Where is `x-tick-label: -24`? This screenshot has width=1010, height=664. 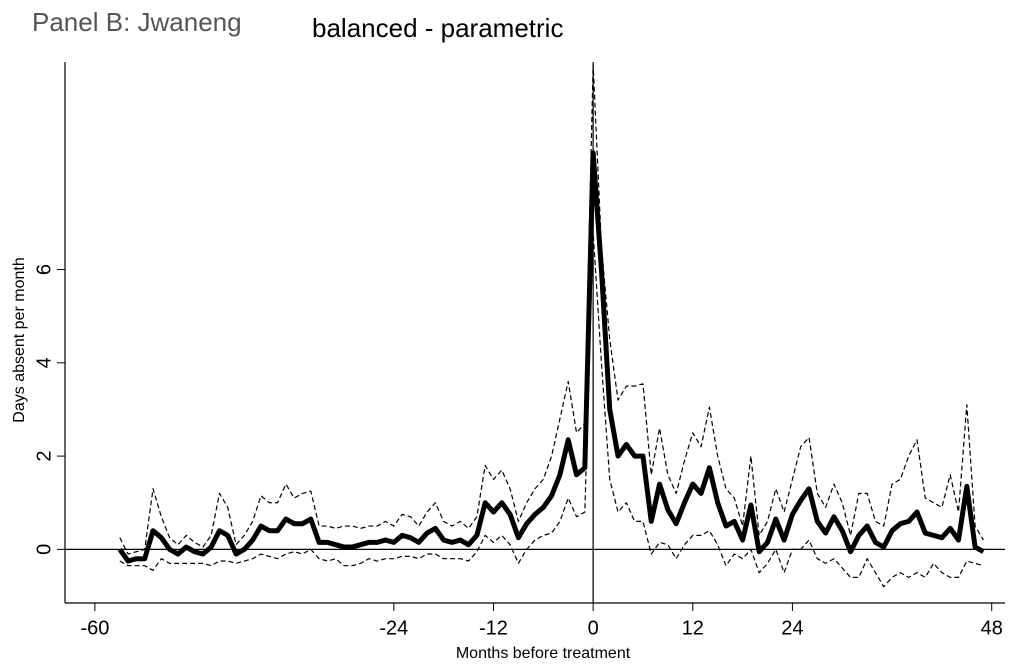 x-tick-label: -24 is located at coordinates (393, 628).